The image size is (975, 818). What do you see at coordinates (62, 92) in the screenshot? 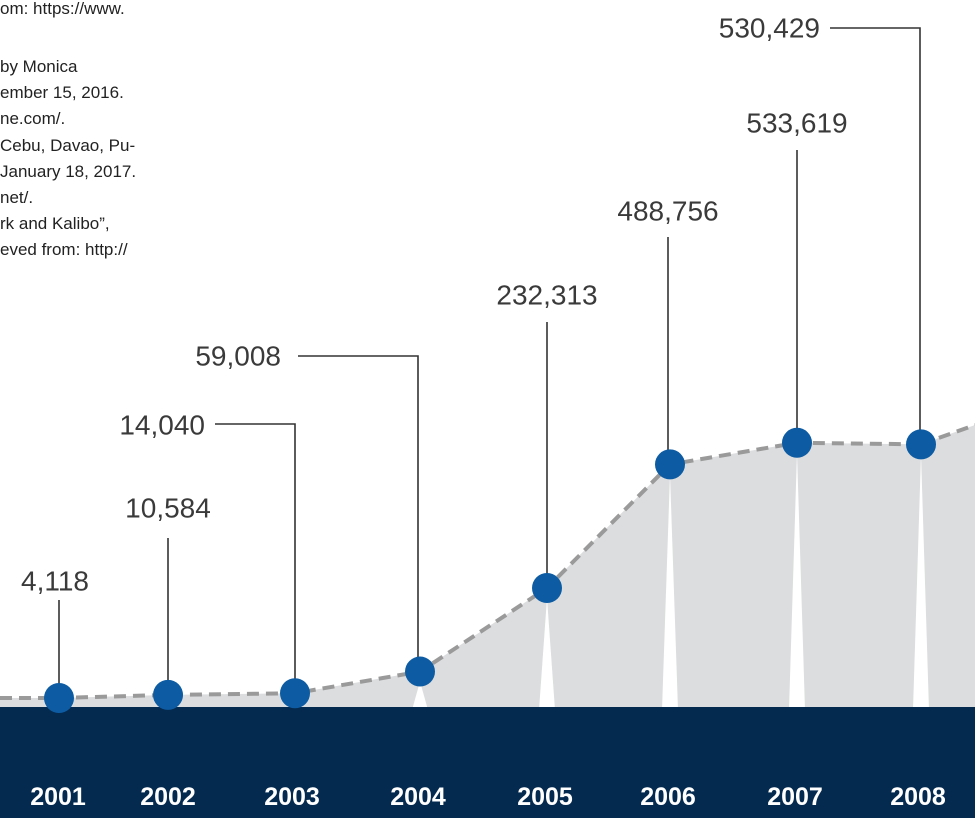
I see `reference-line: ember 15, 2016.` at bounding box center [62, 92].